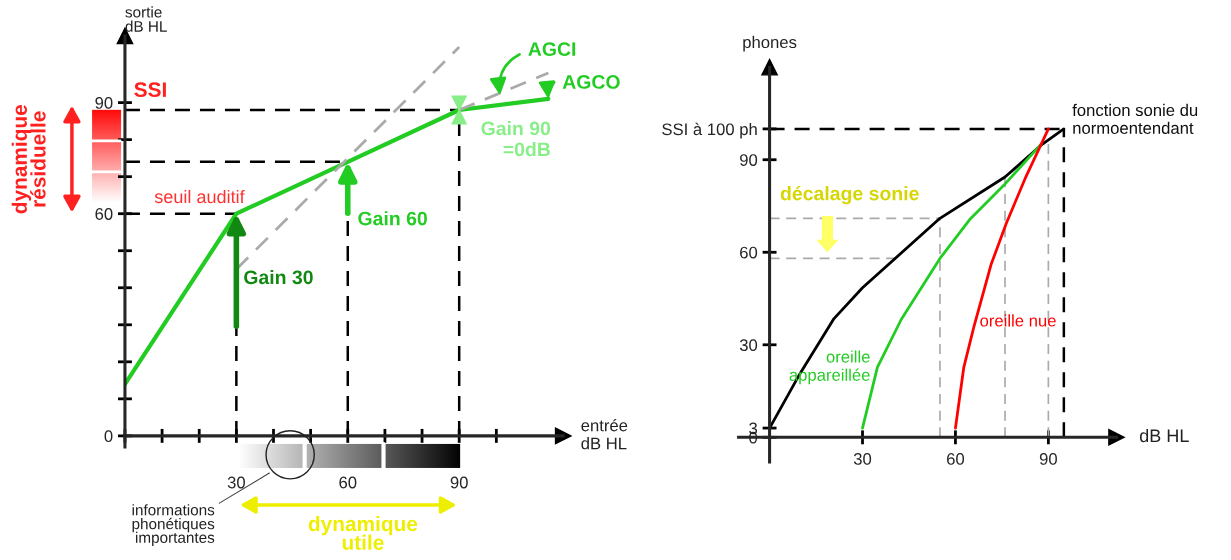 The width and height of the screenshot is (1231, 560). What do you see at coordinates (591, 82) in the screenshot?
I see `annotation: AGCO` at bounding box center [591, 82].